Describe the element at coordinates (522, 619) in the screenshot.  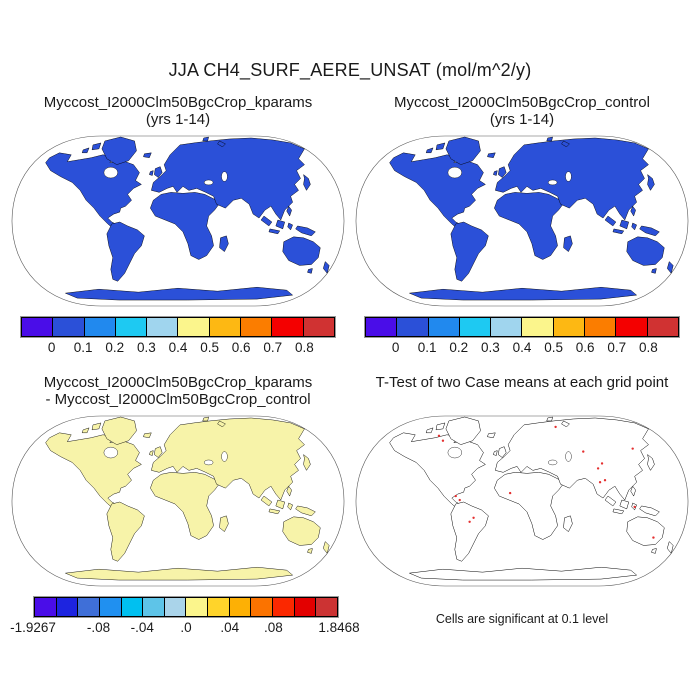
I see `significance-note: Cells are significant at 0.1 level` at that location.